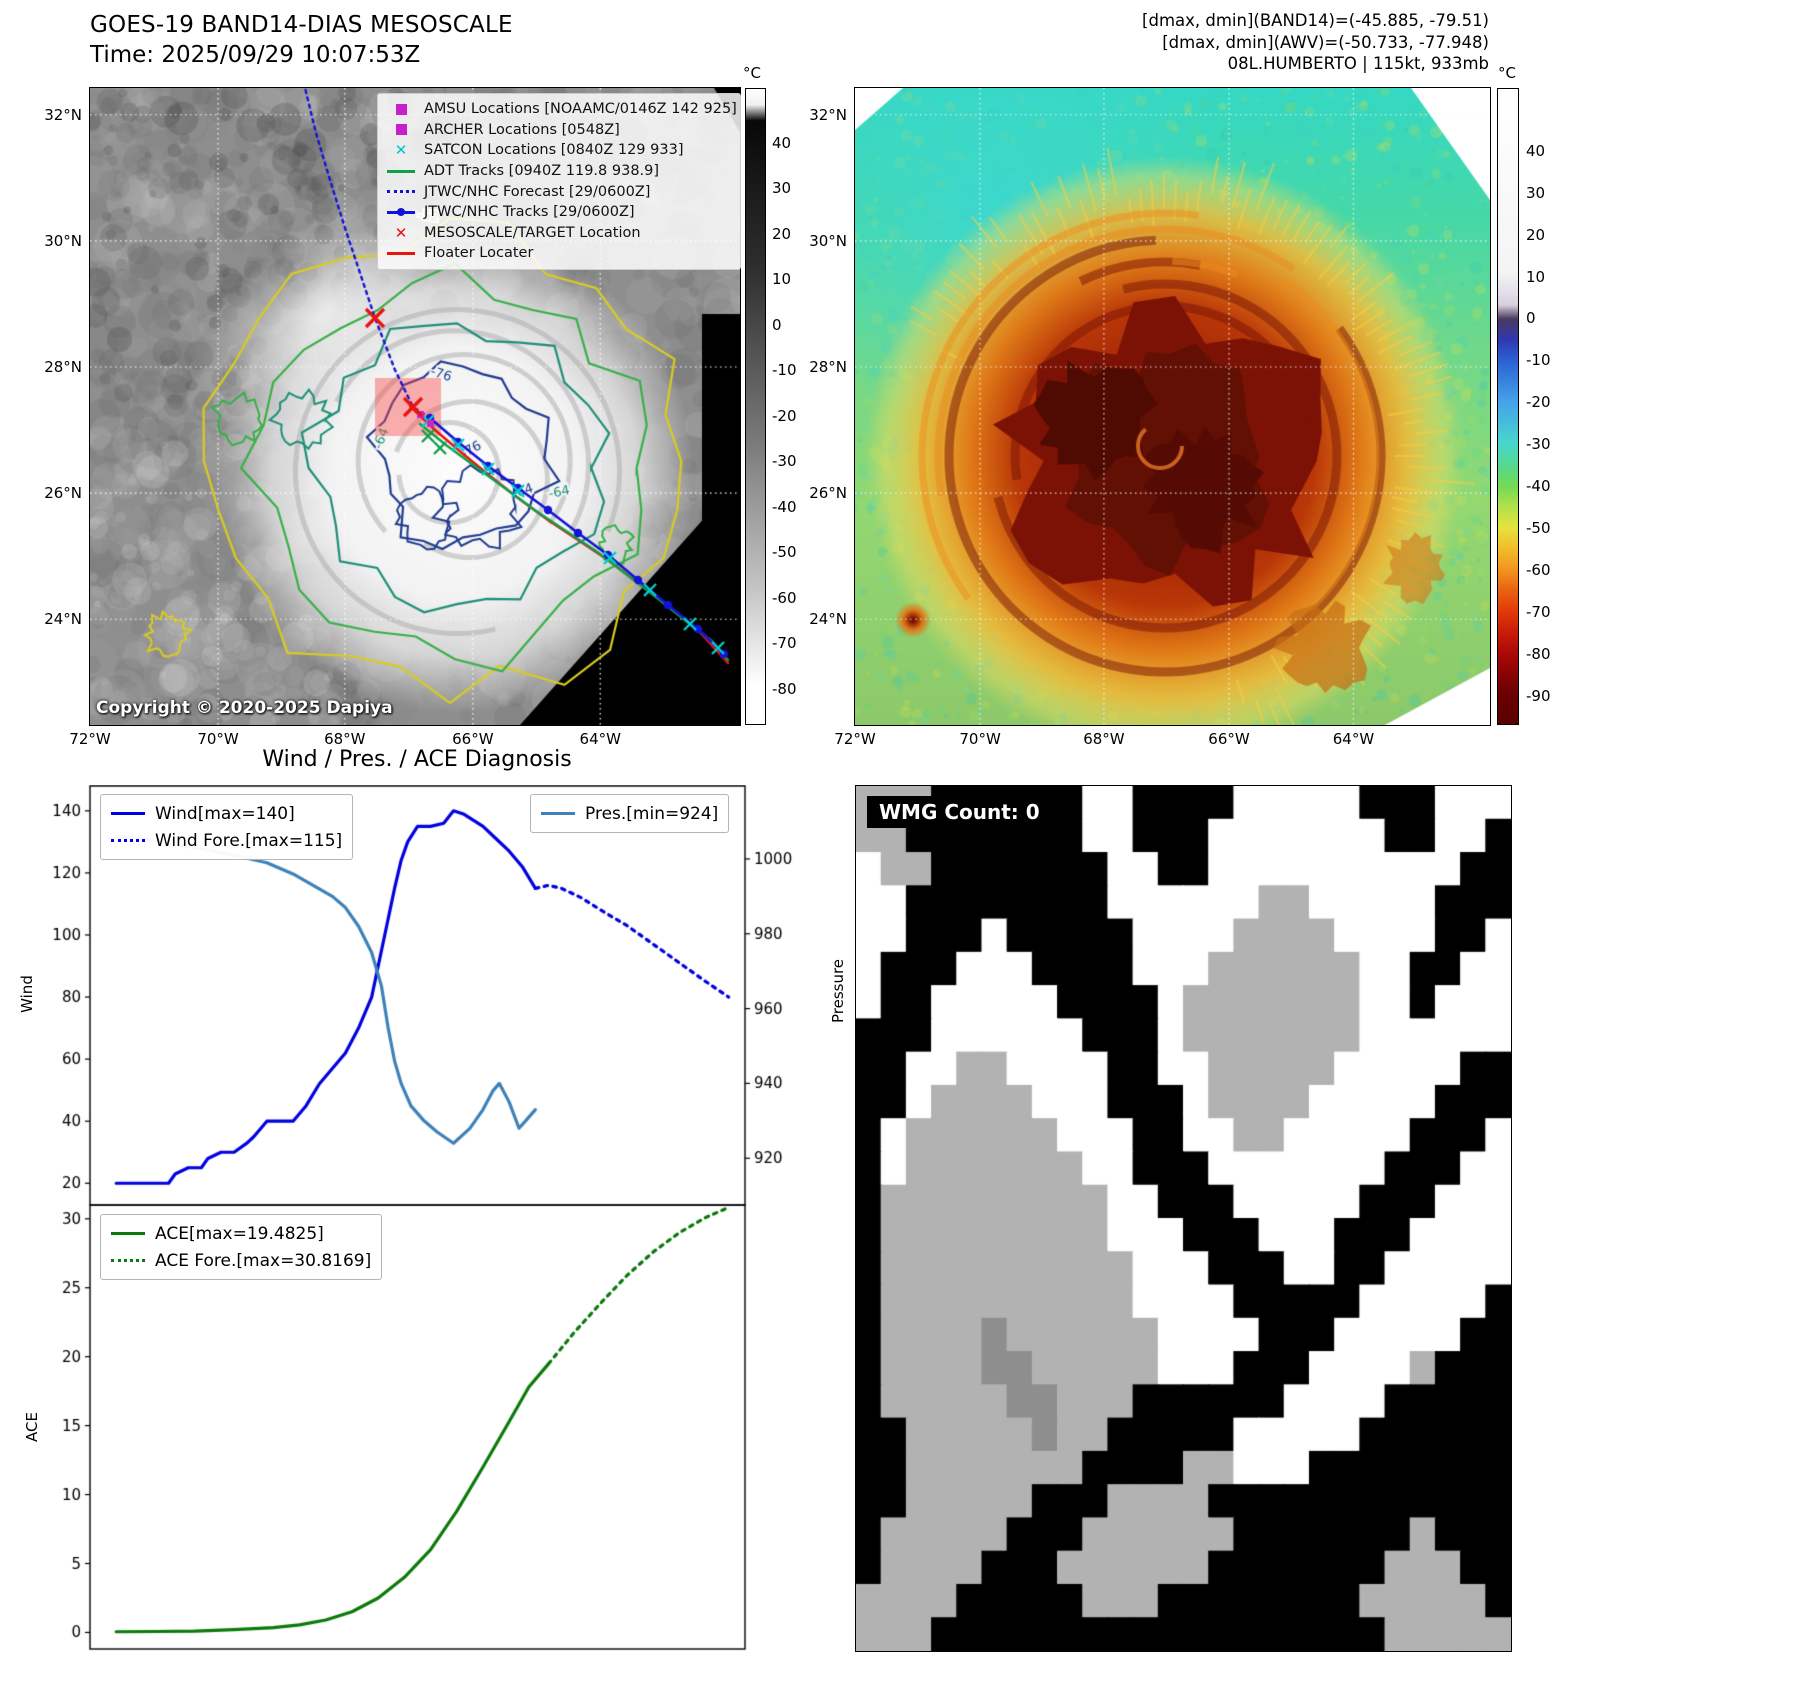 The image size is (1797, 1690). What do you see at coordinates (345, 739) in the screenshot?
I see `band14-lon-tick: 68°W` at bounding box center [345, 739].